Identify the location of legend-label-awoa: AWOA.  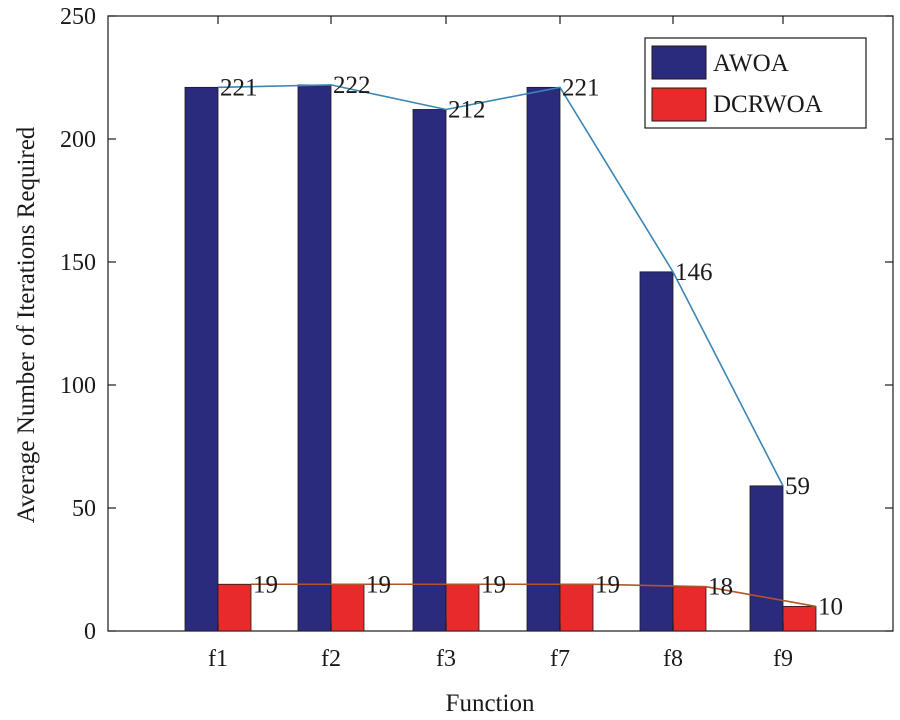
(751, 63).